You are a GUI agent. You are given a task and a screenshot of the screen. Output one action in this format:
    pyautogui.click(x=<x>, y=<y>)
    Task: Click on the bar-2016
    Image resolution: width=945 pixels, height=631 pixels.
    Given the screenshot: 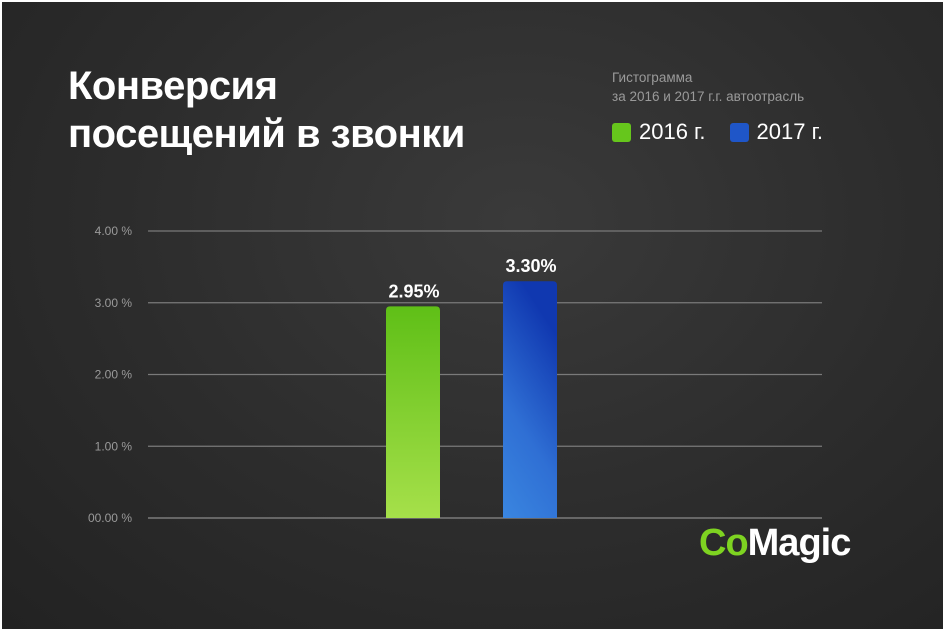 What is the action you would take?
    pyautogui.click(x=413, y=412)
    